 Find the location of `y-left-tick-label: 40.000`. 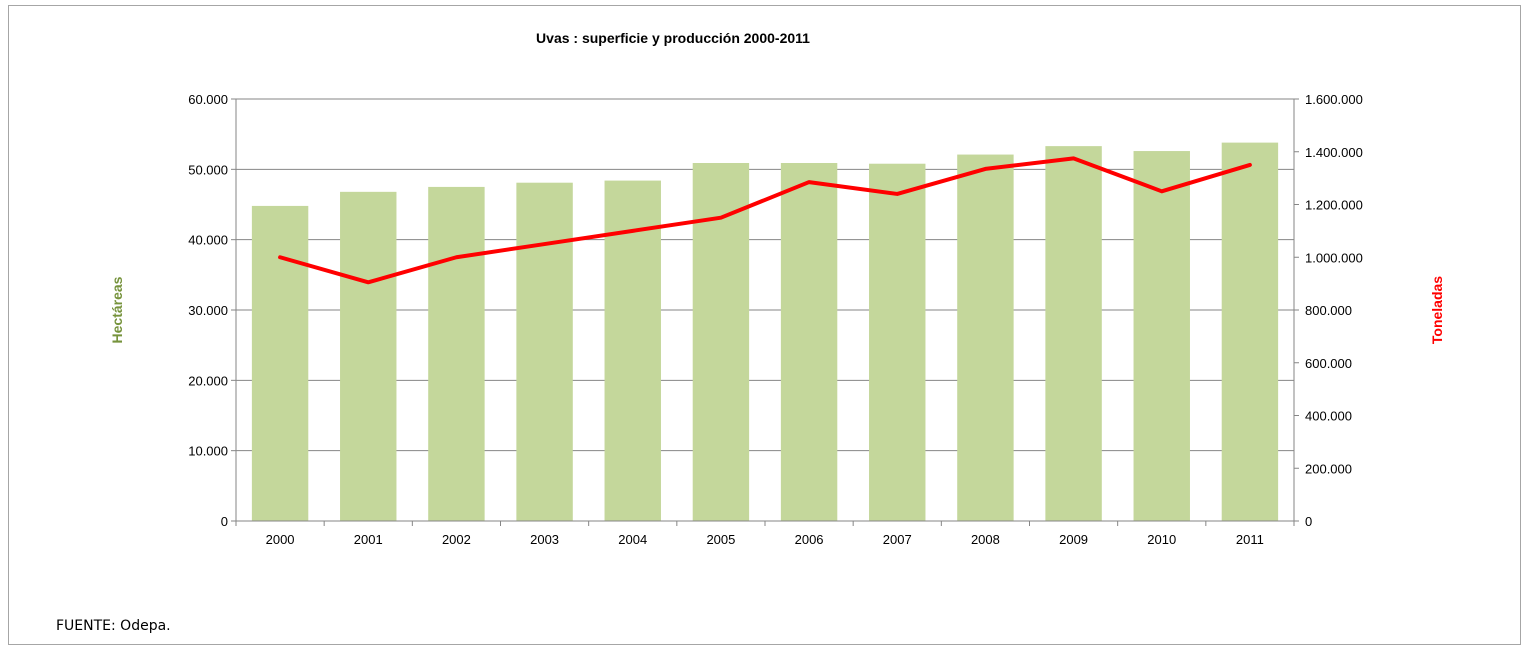

y-left-tick-label: 40.000 is located at coordinates (208, 240).